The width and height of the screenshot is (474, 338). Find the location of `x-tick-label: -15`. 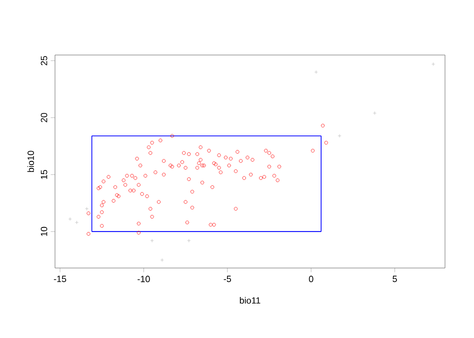

x-tick-label: -15 is located at coordinates (60, 279).